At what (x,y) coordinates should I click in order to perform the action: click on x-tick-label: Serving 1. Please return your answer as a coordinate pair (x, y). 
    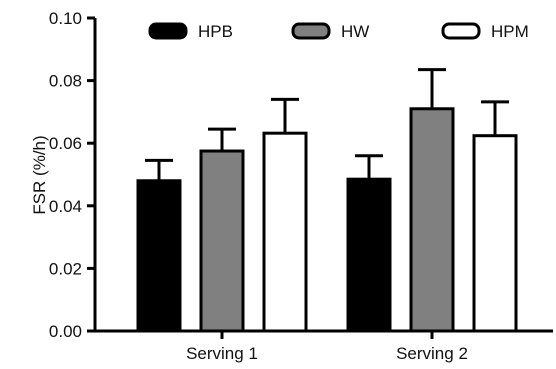
    Looking at the image, I should click on (222, 353).